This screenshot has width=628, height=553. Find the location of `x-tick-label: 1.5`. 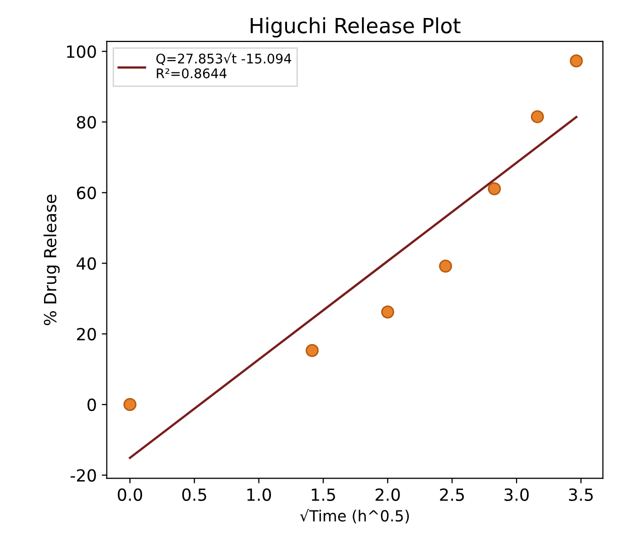

x-tick-label: 1.5 is located at coordinates (324, 494).